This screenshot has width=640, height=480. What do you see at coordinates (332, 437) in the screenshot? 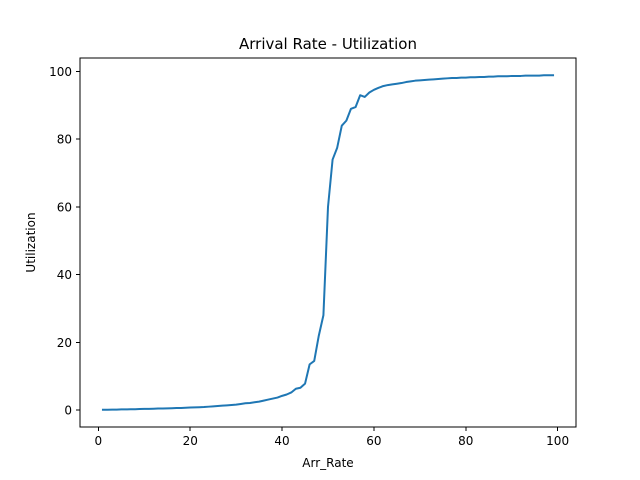
I see `x-axis-ticks: 0 20 40 60 80 100` at bounding box center [332, 437].